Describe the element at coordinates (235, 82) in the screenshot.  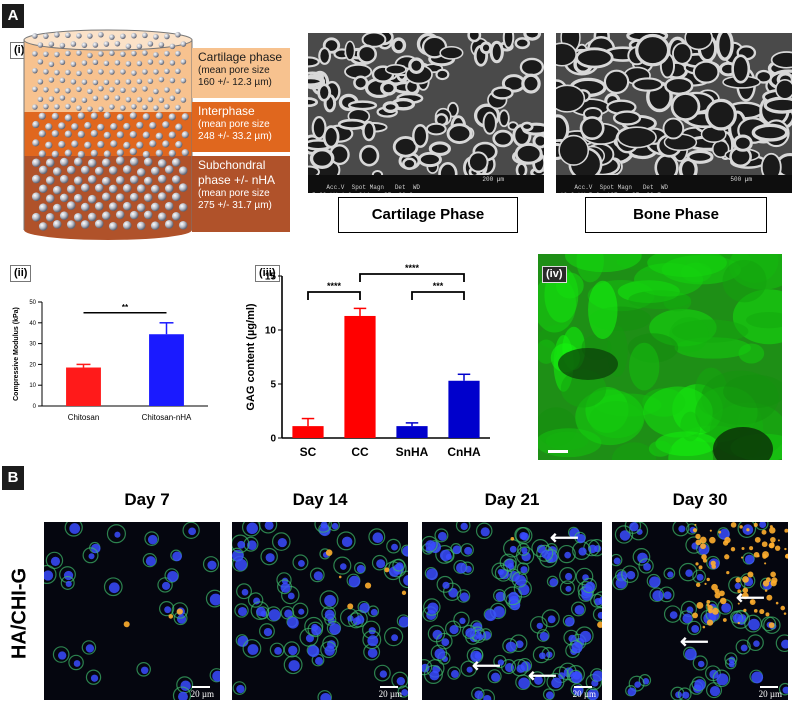
I see `cartilage-phase-detail-2: 160 +/- 12.3 µm)` at that location.